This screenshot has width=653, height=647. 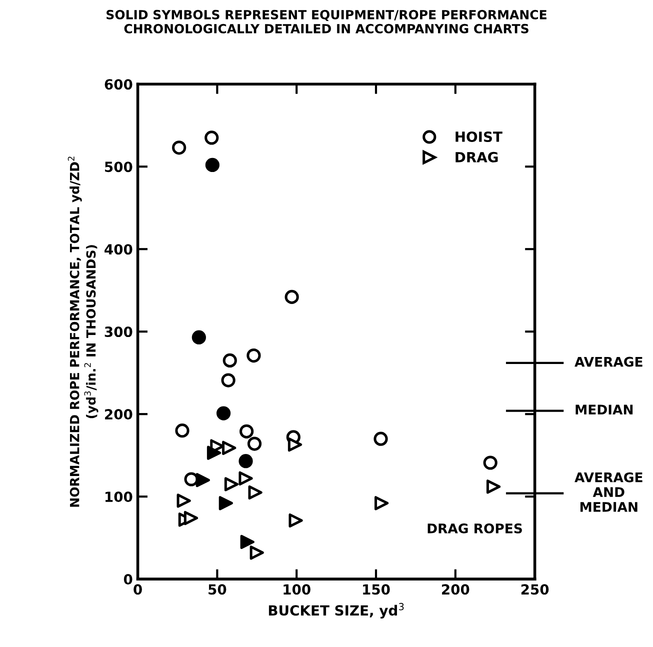 I want to click on y-tick-label: 100, so click(x=119, y=497).